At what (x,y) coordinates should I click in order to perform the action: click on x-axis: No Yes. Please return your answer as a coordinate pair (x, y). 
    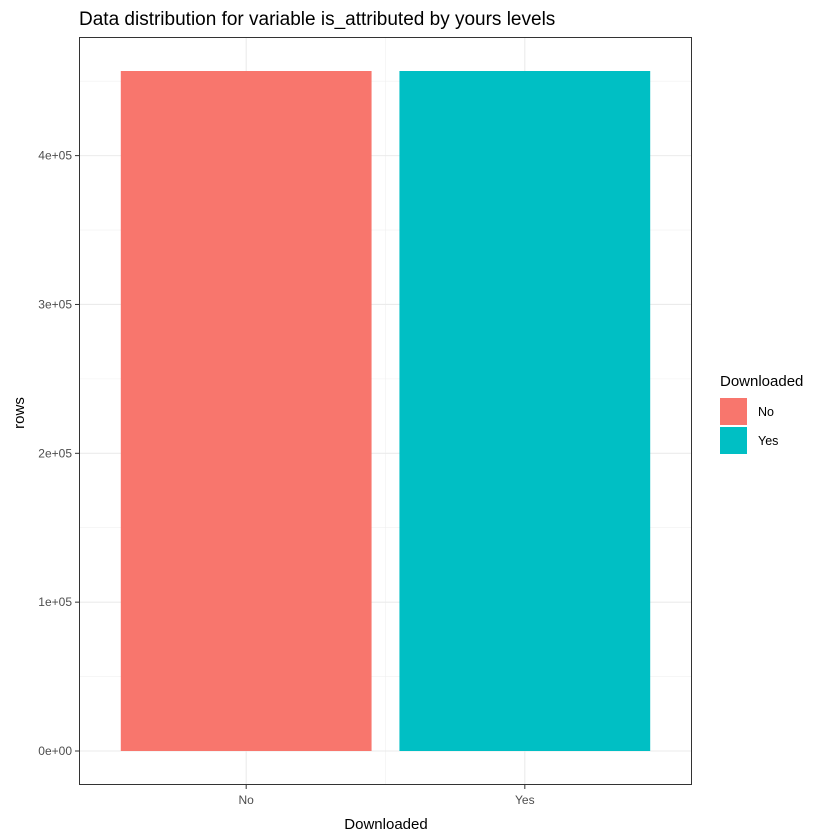
    Looking at the image, I should click on (387, 796).